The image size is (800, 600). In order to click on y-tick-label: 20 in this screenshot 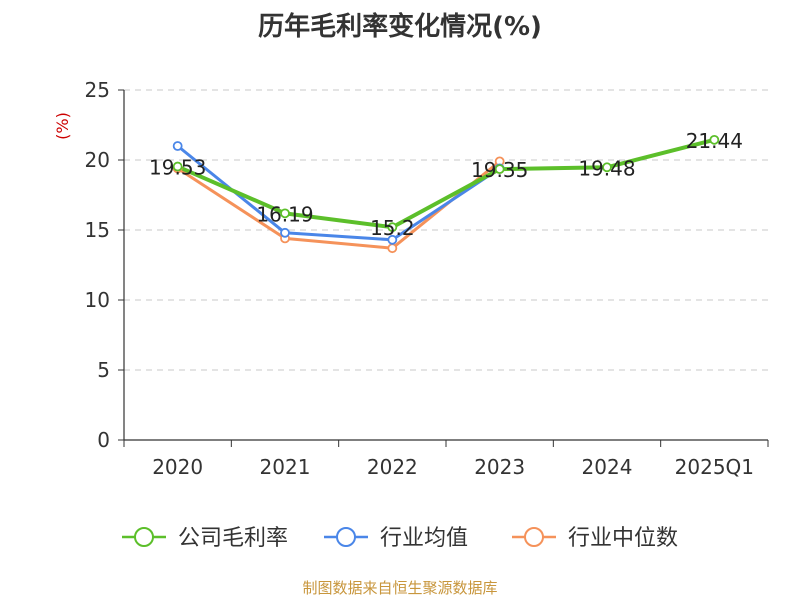, I will do `click(97, 160)`.